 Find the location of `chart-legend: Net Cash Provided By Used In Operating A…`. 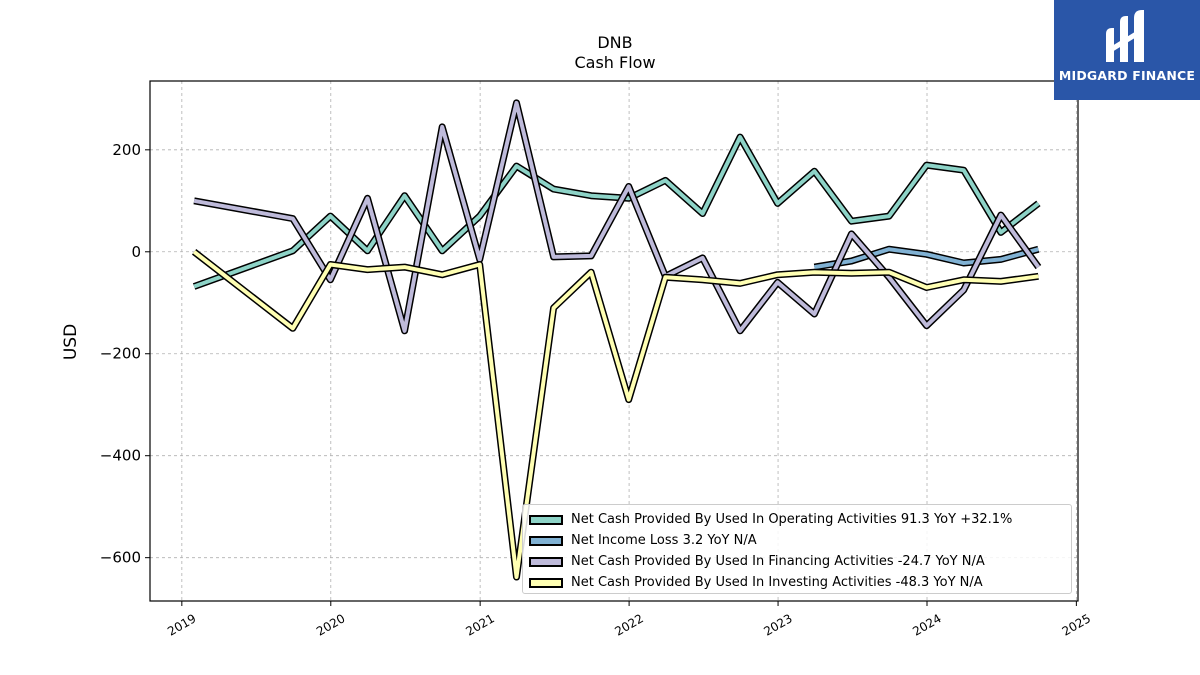

chart-legend: Net Cash Provided By Used In Operating A… is located at coordinates (797, 549).